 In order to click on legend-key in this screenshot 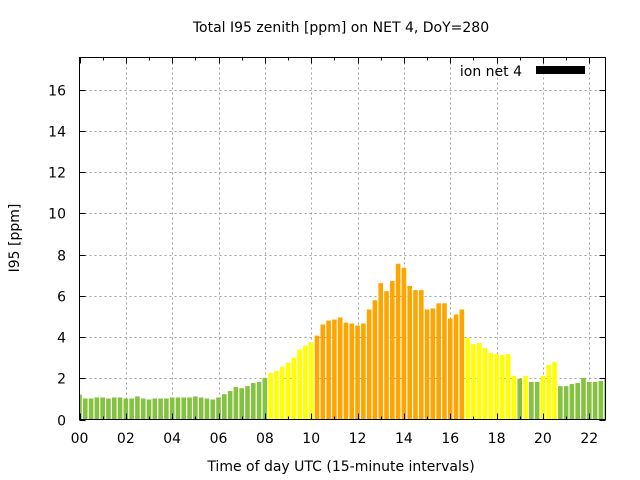, I will do `click(560, 70)`.